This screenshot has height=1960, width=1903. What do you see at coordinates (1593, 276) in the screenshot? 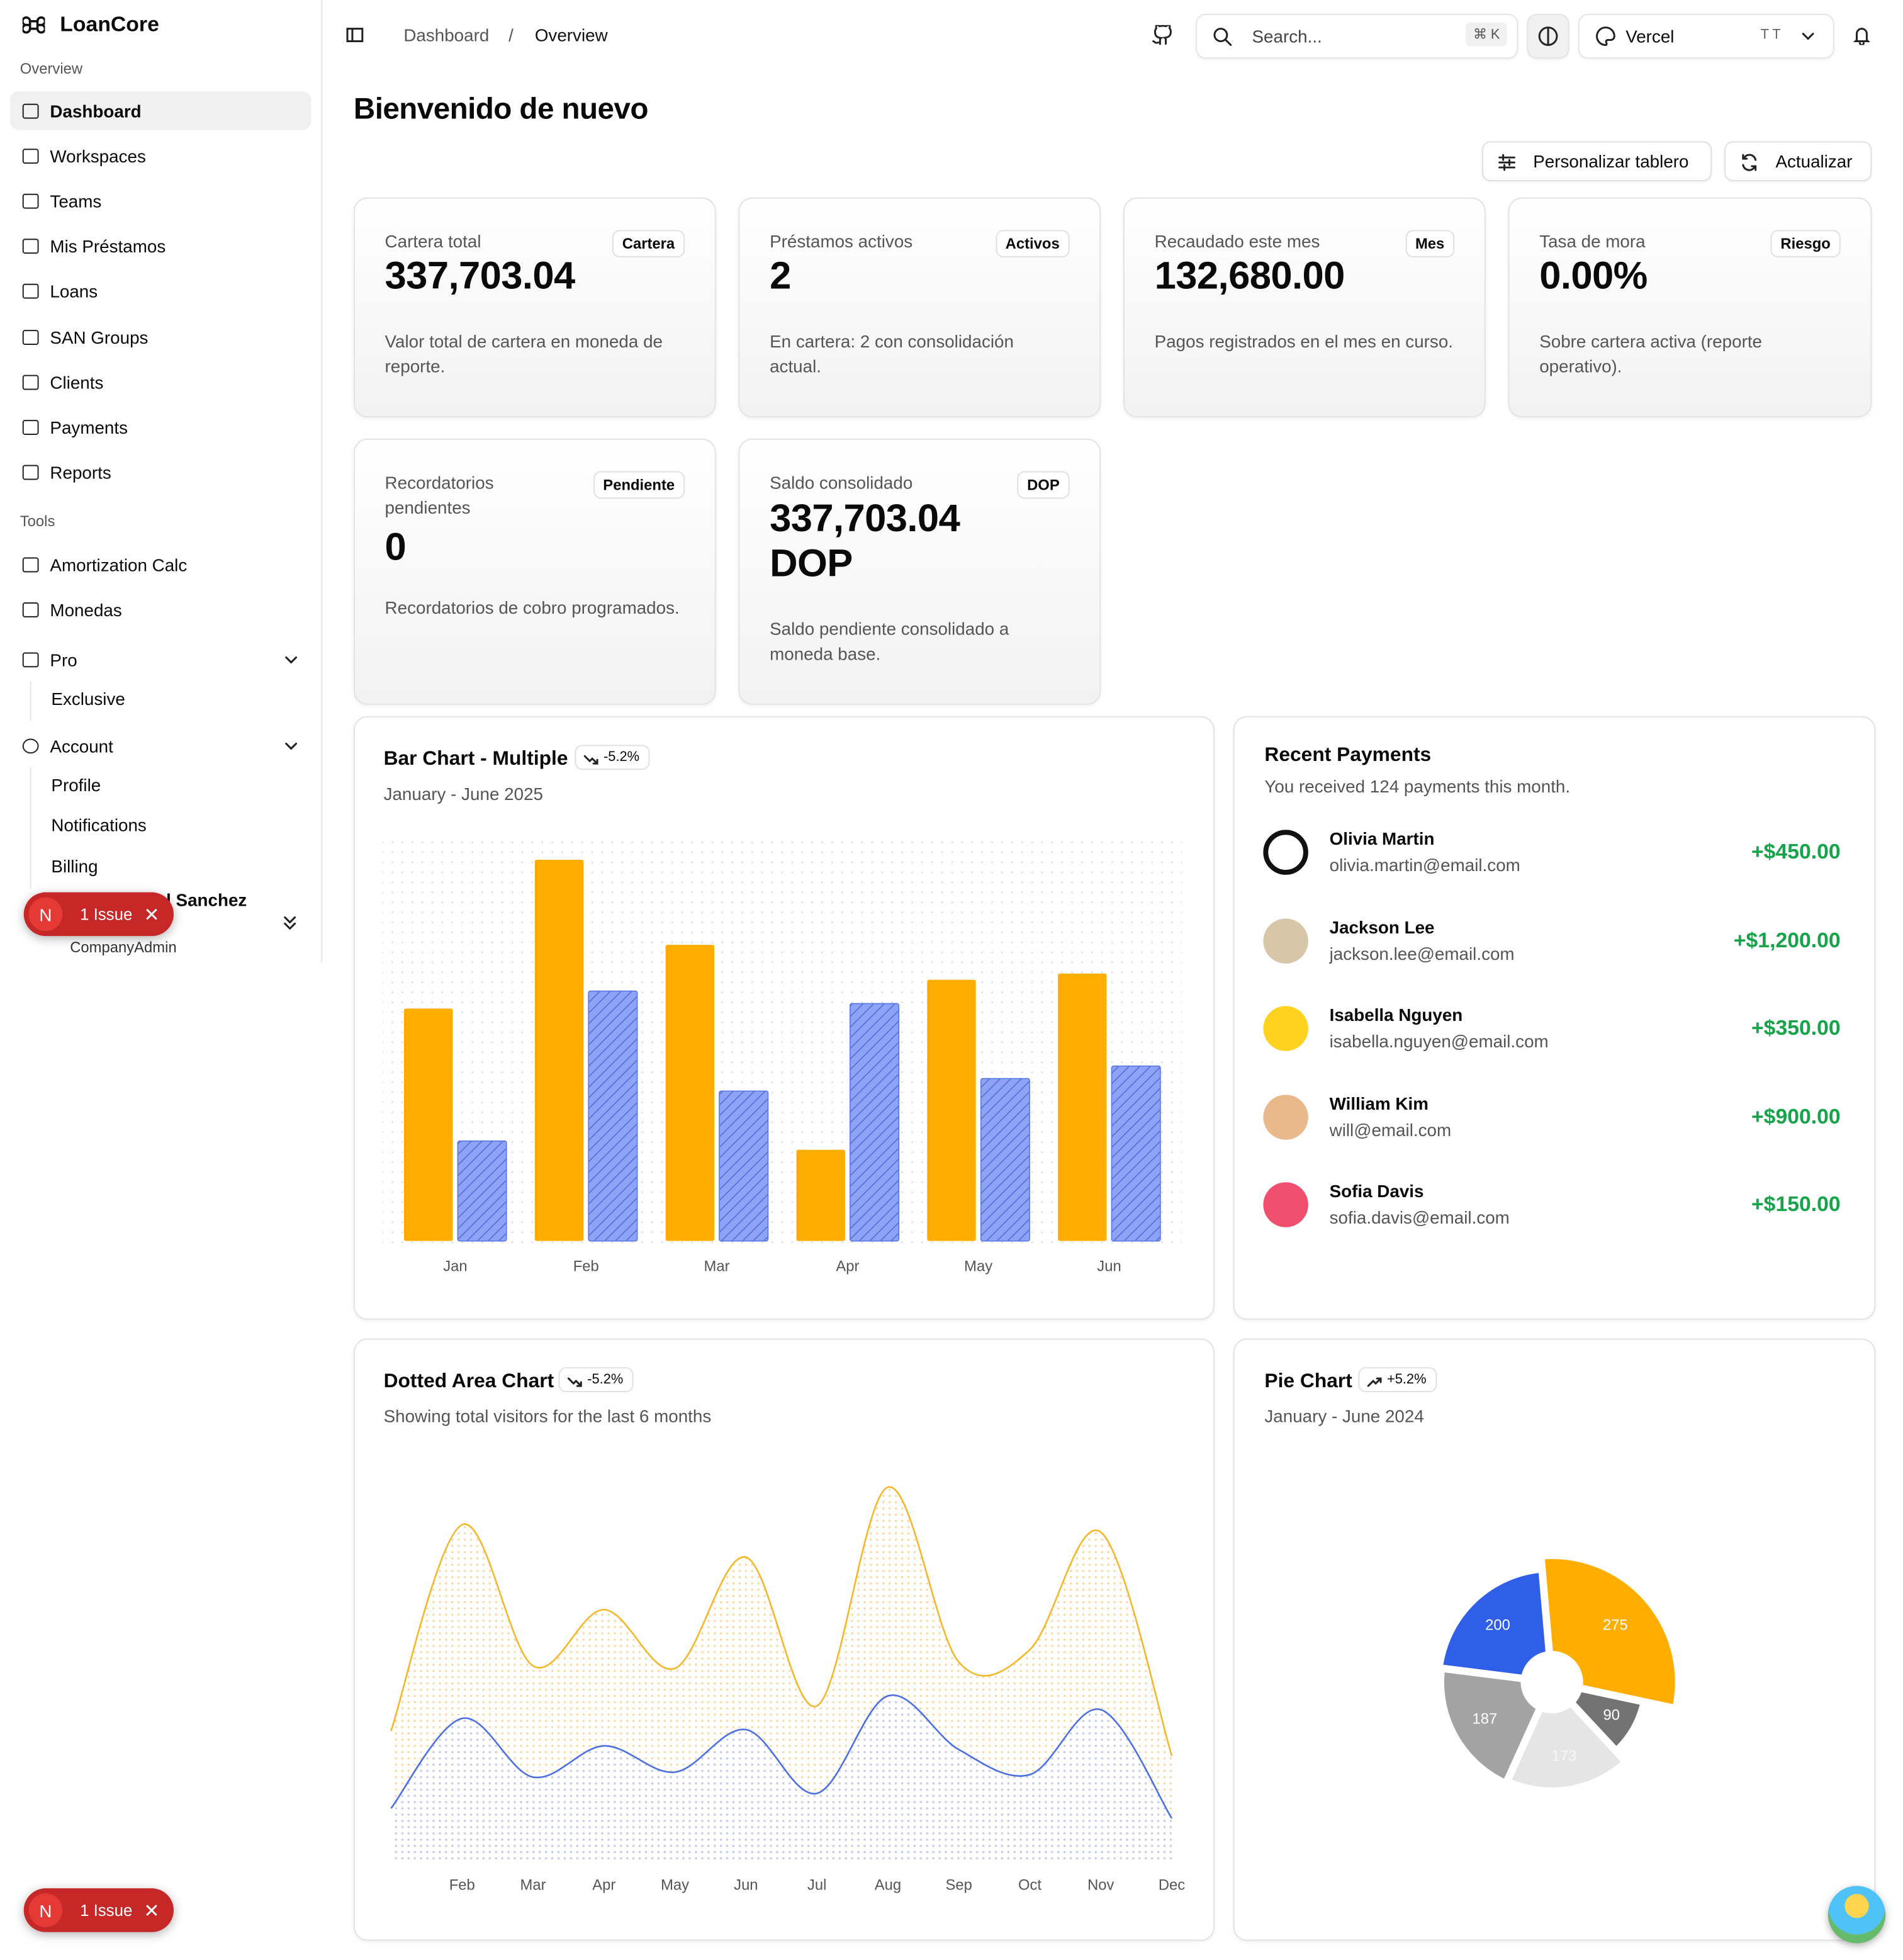
I see `card-value: 0.00%` at bounding box center [1593, 276].